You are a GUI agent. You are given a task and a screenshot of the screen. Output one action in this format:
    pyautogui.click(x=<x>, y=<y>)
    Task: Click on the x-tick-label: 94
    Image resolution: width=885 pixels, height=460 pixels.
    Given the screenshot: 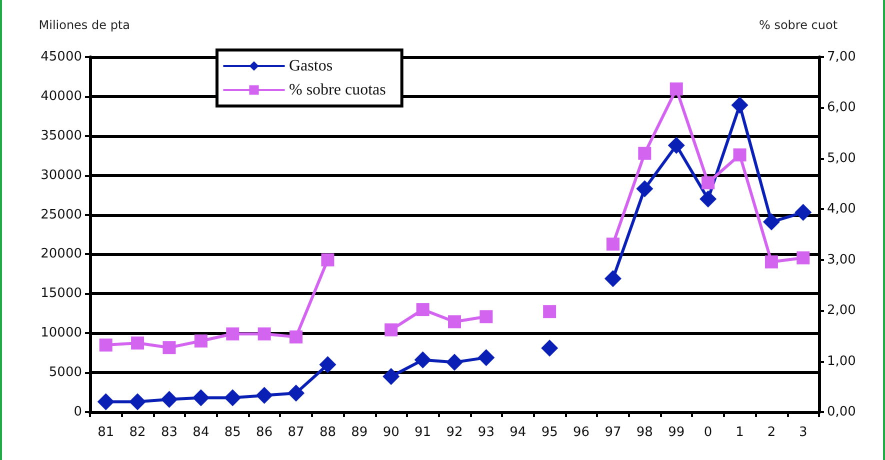 What is the action you would take?
    pyautogui.click(x=518, y=432)
    